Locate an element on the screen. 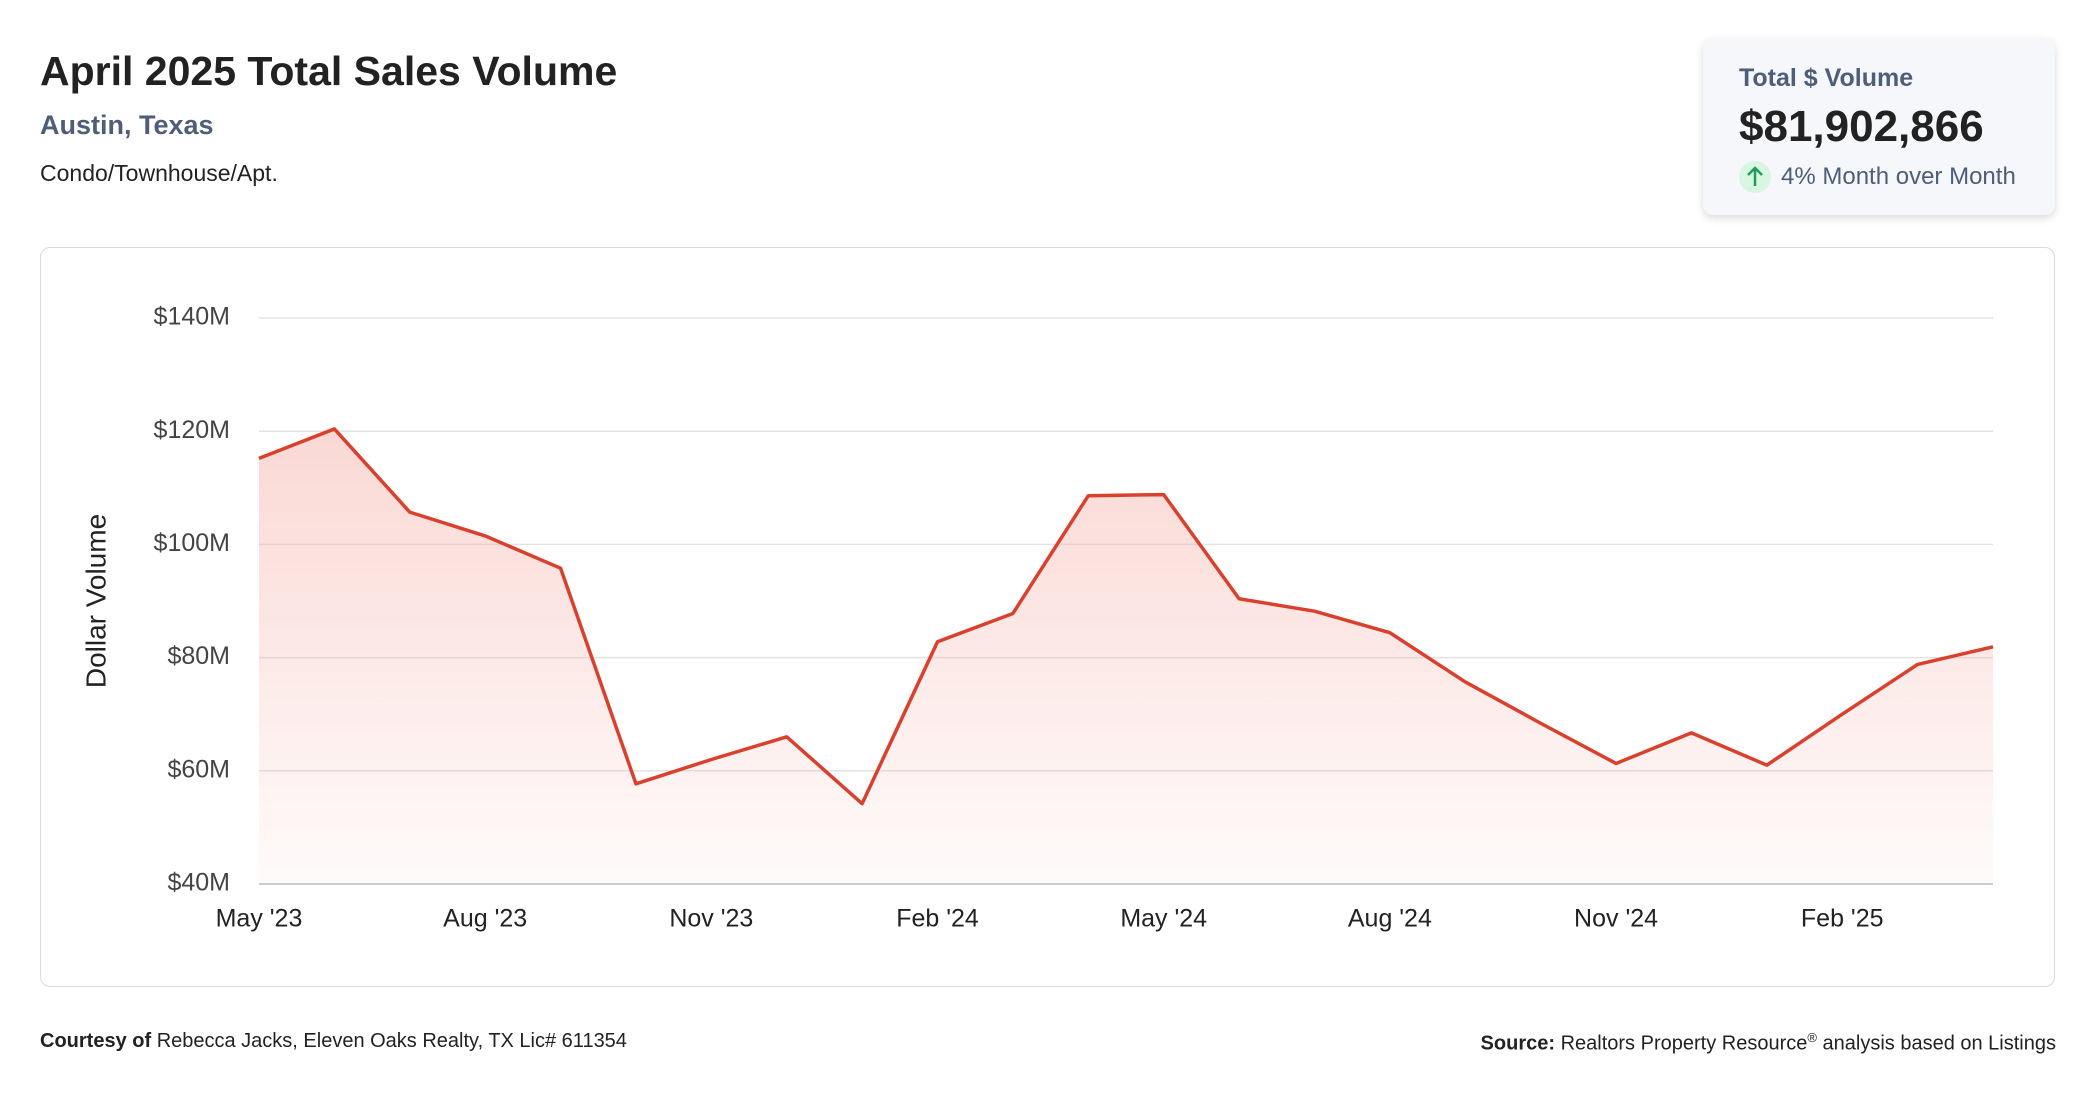 The image size is (2096, 1100). y-tick-label: $140M is located at coordinates (192, 317).